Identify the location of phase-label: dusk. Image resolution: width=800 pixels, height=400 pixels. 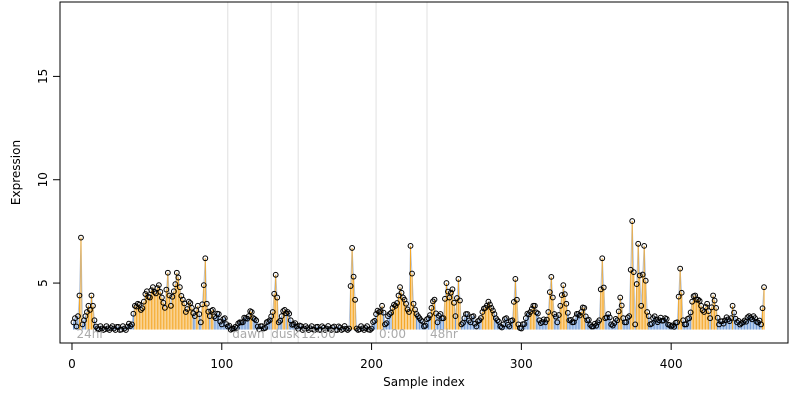
(285, 334).